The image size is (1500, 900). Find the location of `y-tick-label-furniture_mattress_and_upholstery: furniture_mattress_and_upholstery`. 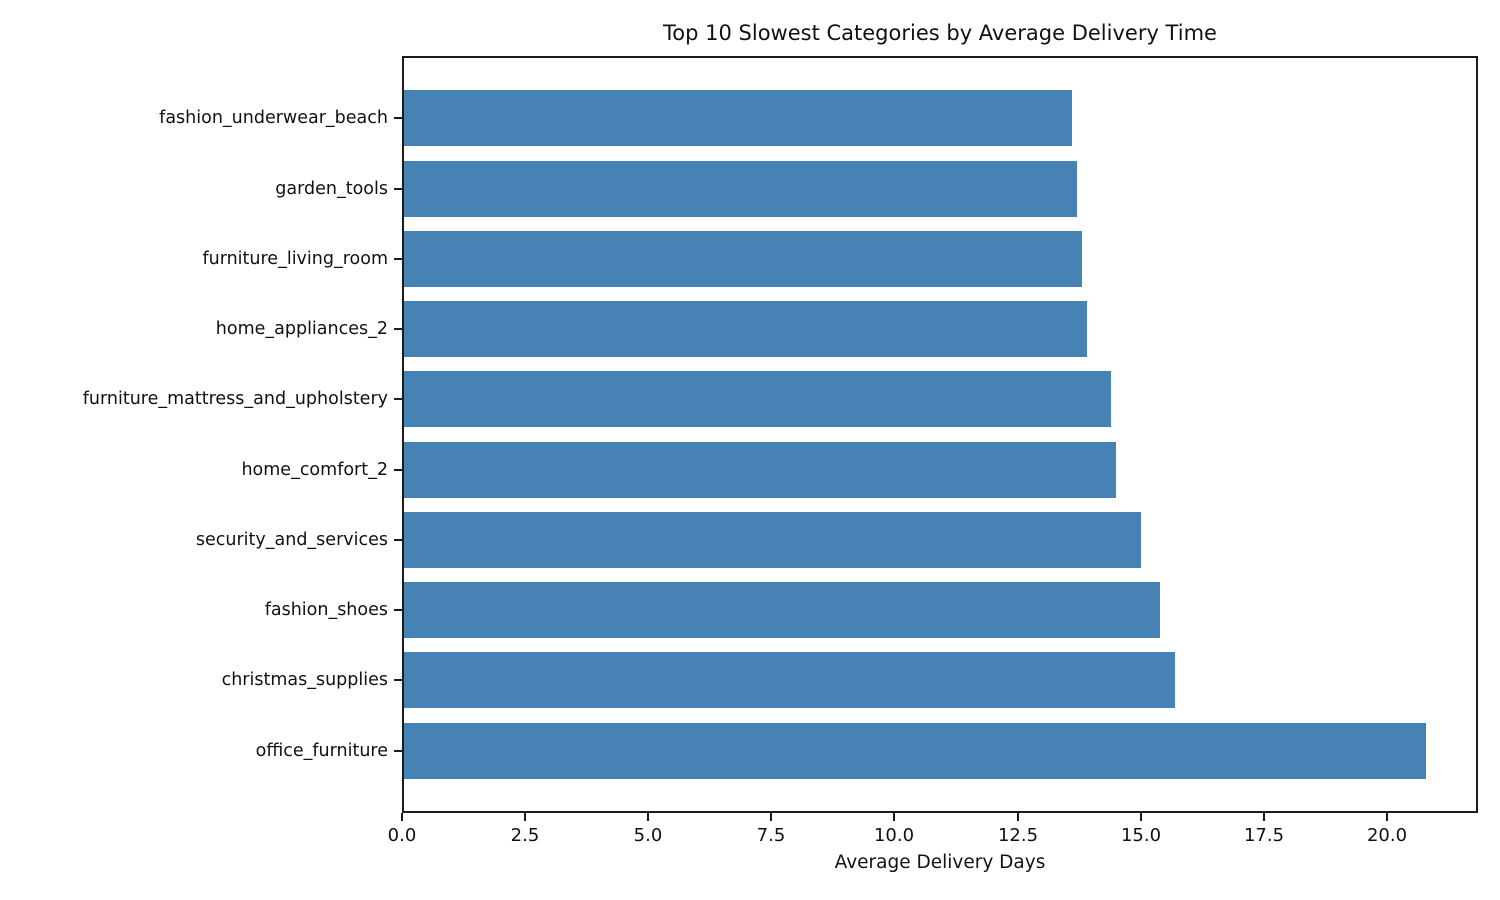

y-tick-label-furniture_mattress_and_upholstery: furniture_mattress_and_upholstery is located at coordinates (235, 399).